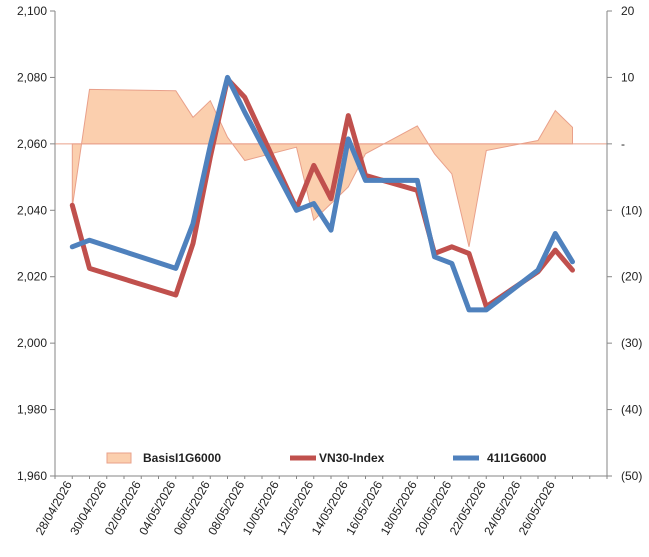 This screenshot has width=649, height=557. I want to click on y-right-tick-label: (10), so click(631, 210).